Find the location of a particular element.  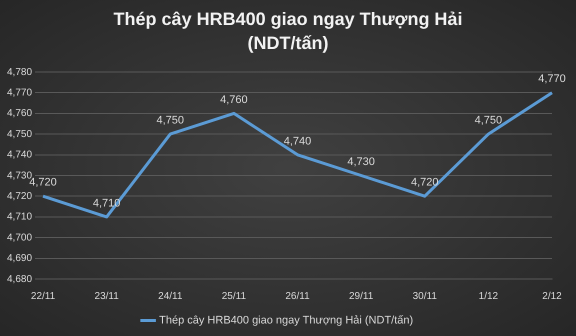

y-tick-label: 4,780 is located at coordinates (19, 72).